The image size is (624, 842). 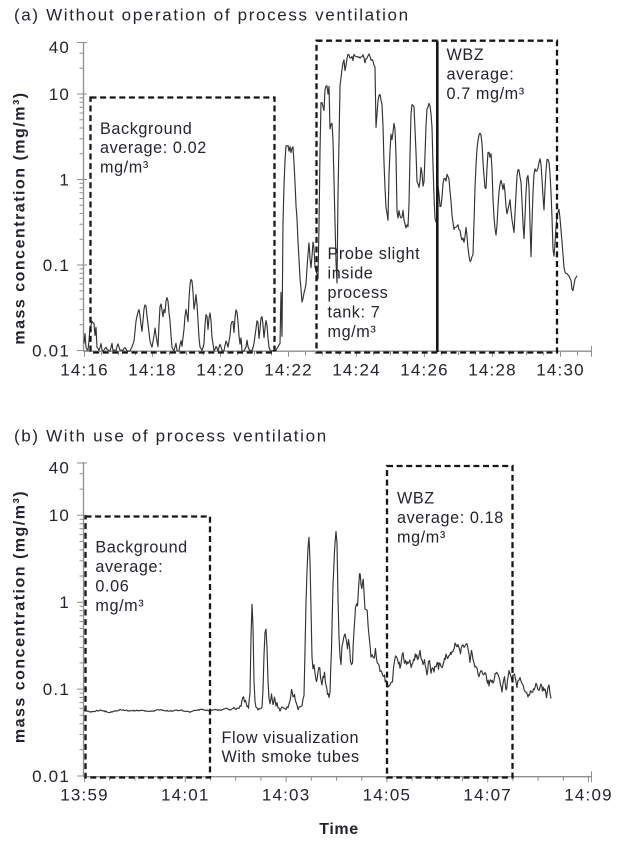 What do you see at coordinates (338, 829) in the screenshot?
I see `svg-text: Time` at bounding box center [338, 829].